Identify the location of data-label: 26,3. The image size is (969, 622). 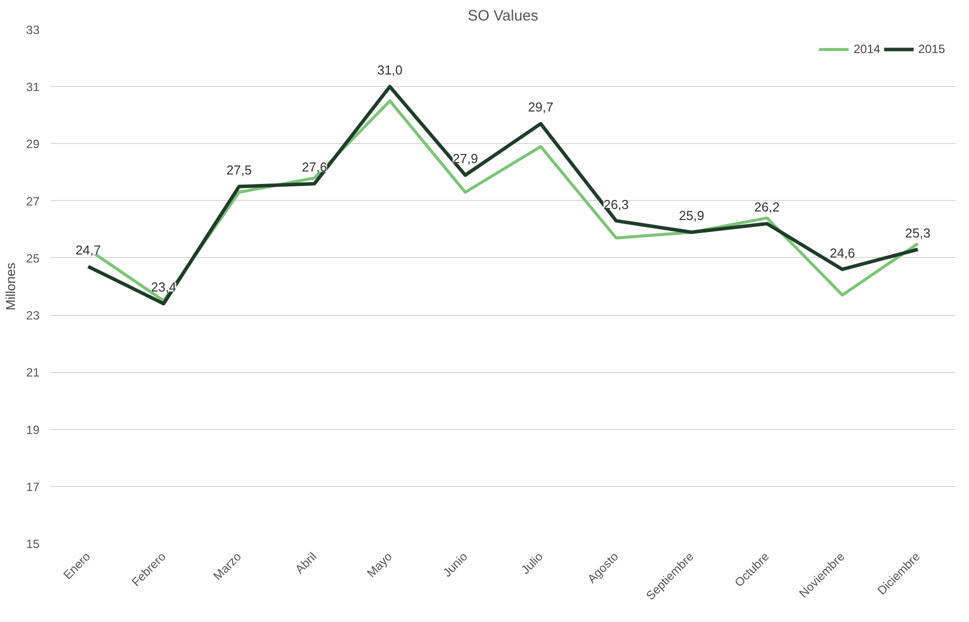
(616, 204).